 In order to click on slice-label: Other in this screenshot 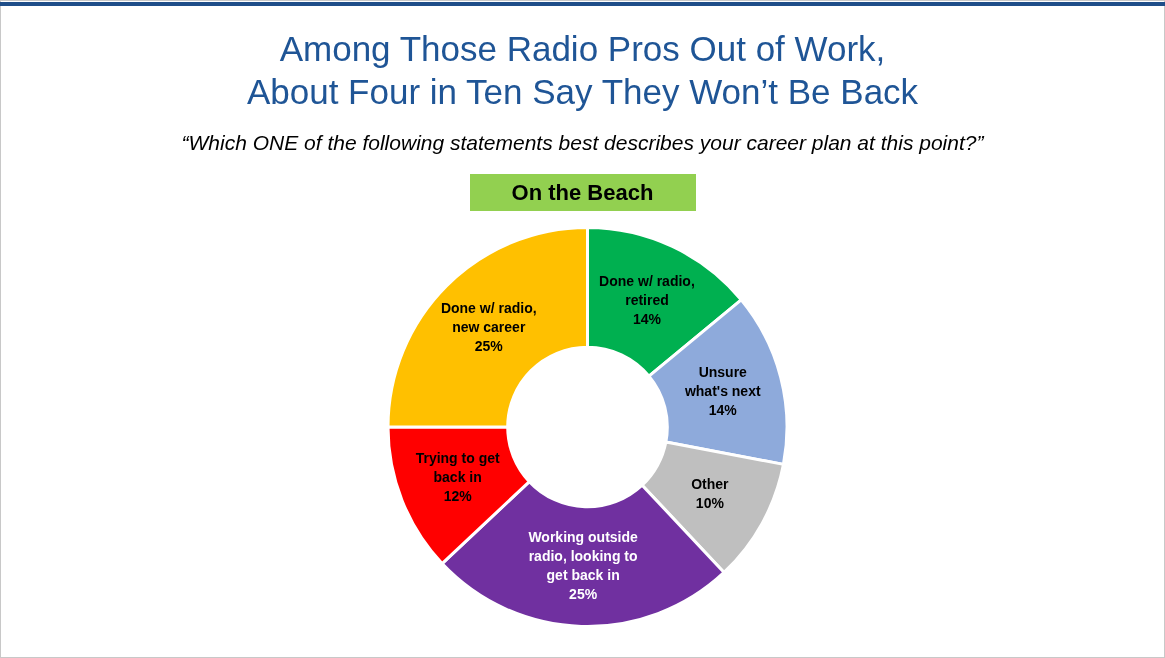, I will do `click(710, 483)`.